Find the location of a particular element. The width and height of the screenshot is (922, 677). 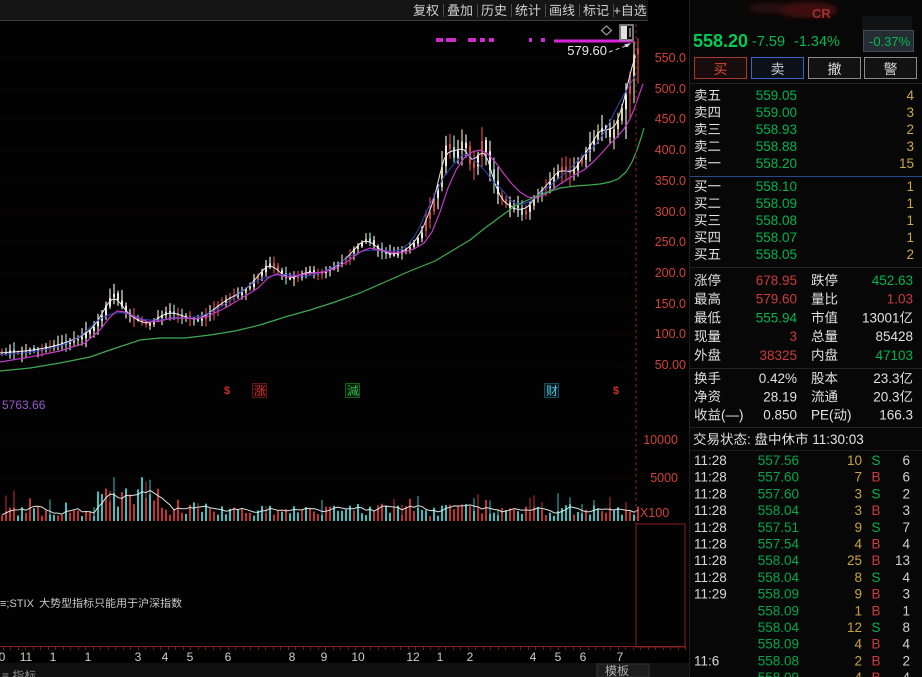

svg-text: 28.19 is located at coordinates (780, 396).